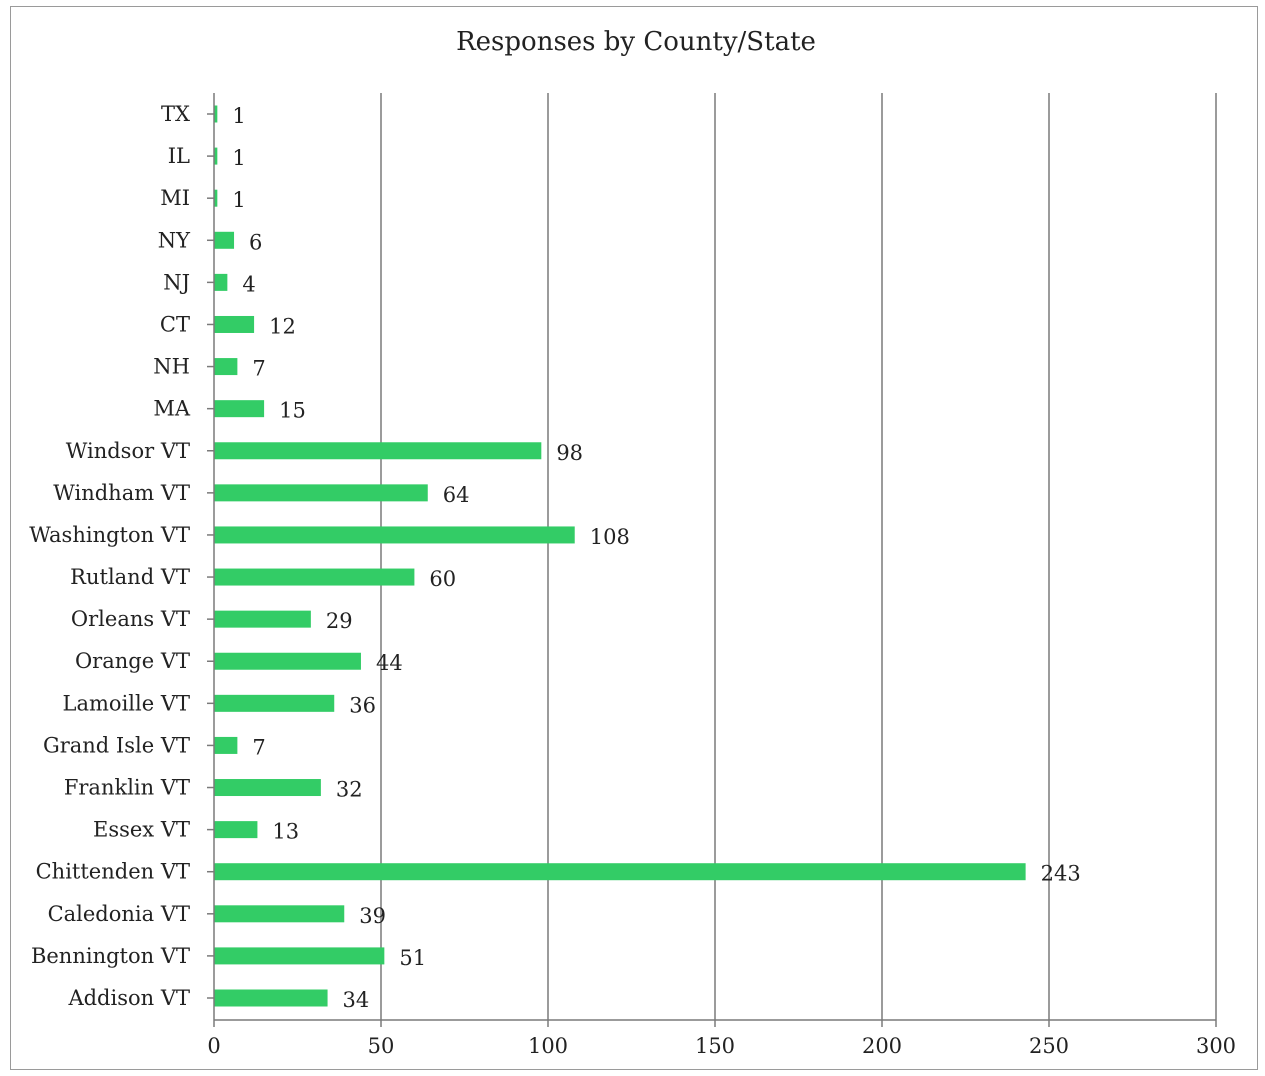 This screenshot has height=1076, width=1265. What do you see at coordinates (292, 411) in the screenshot?
I see `data-label: 15` at bounding box center [292, 411].